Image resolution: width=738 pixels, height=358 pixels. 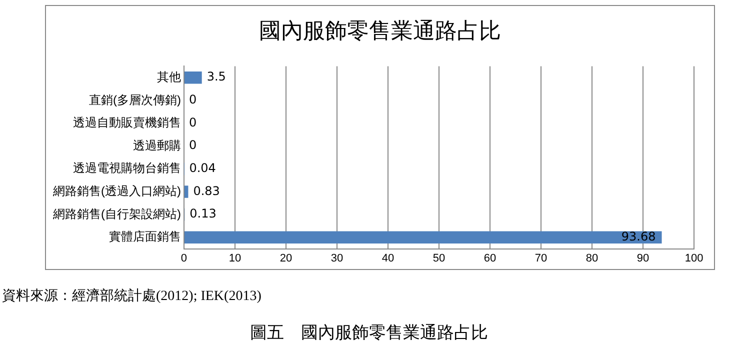 I want to click on y-tick-label: 直銷(多層次傳銷), so click(x=134, y=99).